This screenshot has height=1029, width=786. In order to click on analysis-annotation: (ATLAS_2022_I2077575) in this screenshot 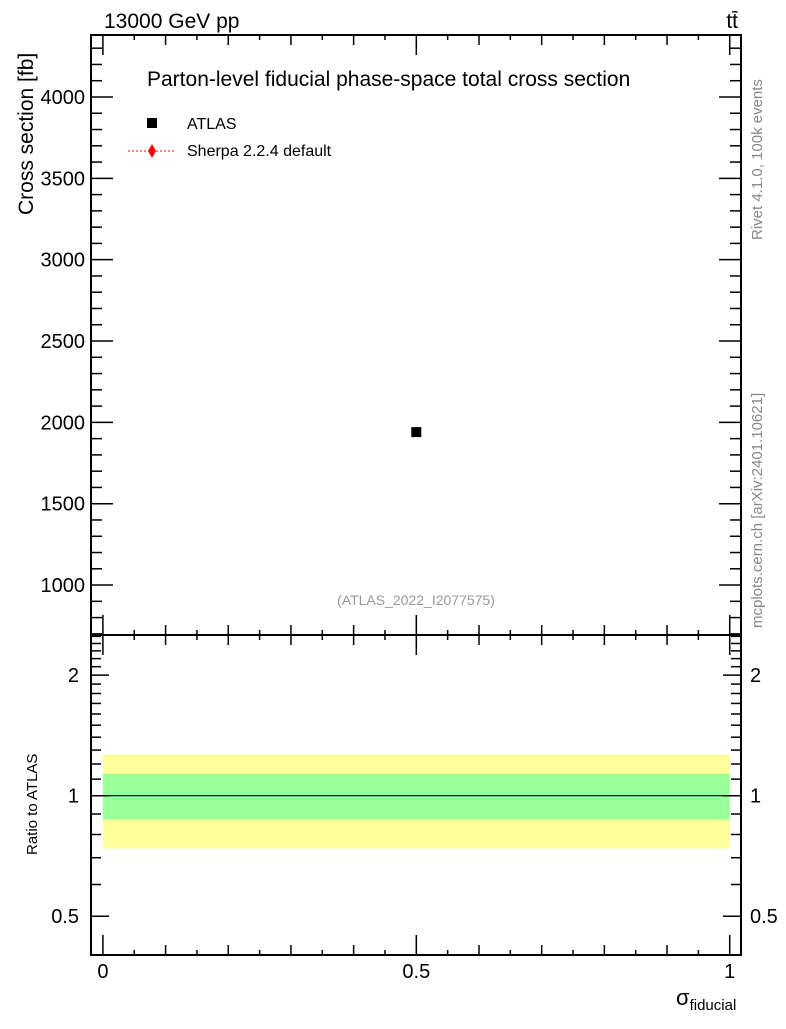, I will do `click(416, 600)`.